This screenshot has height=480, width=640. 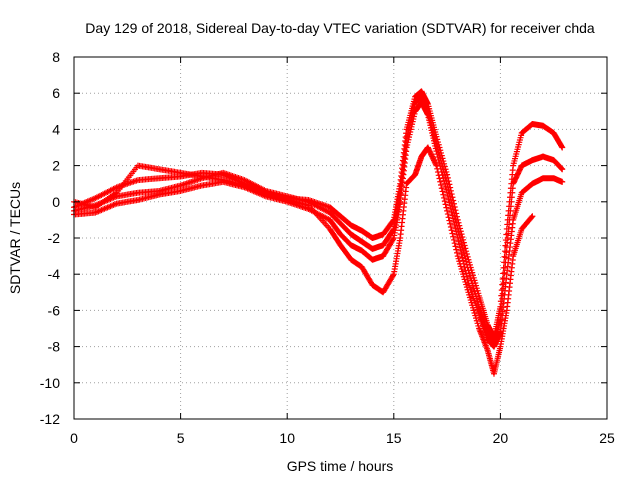 I want to click on x-tick-label: 10, so click(x=287, y=438).